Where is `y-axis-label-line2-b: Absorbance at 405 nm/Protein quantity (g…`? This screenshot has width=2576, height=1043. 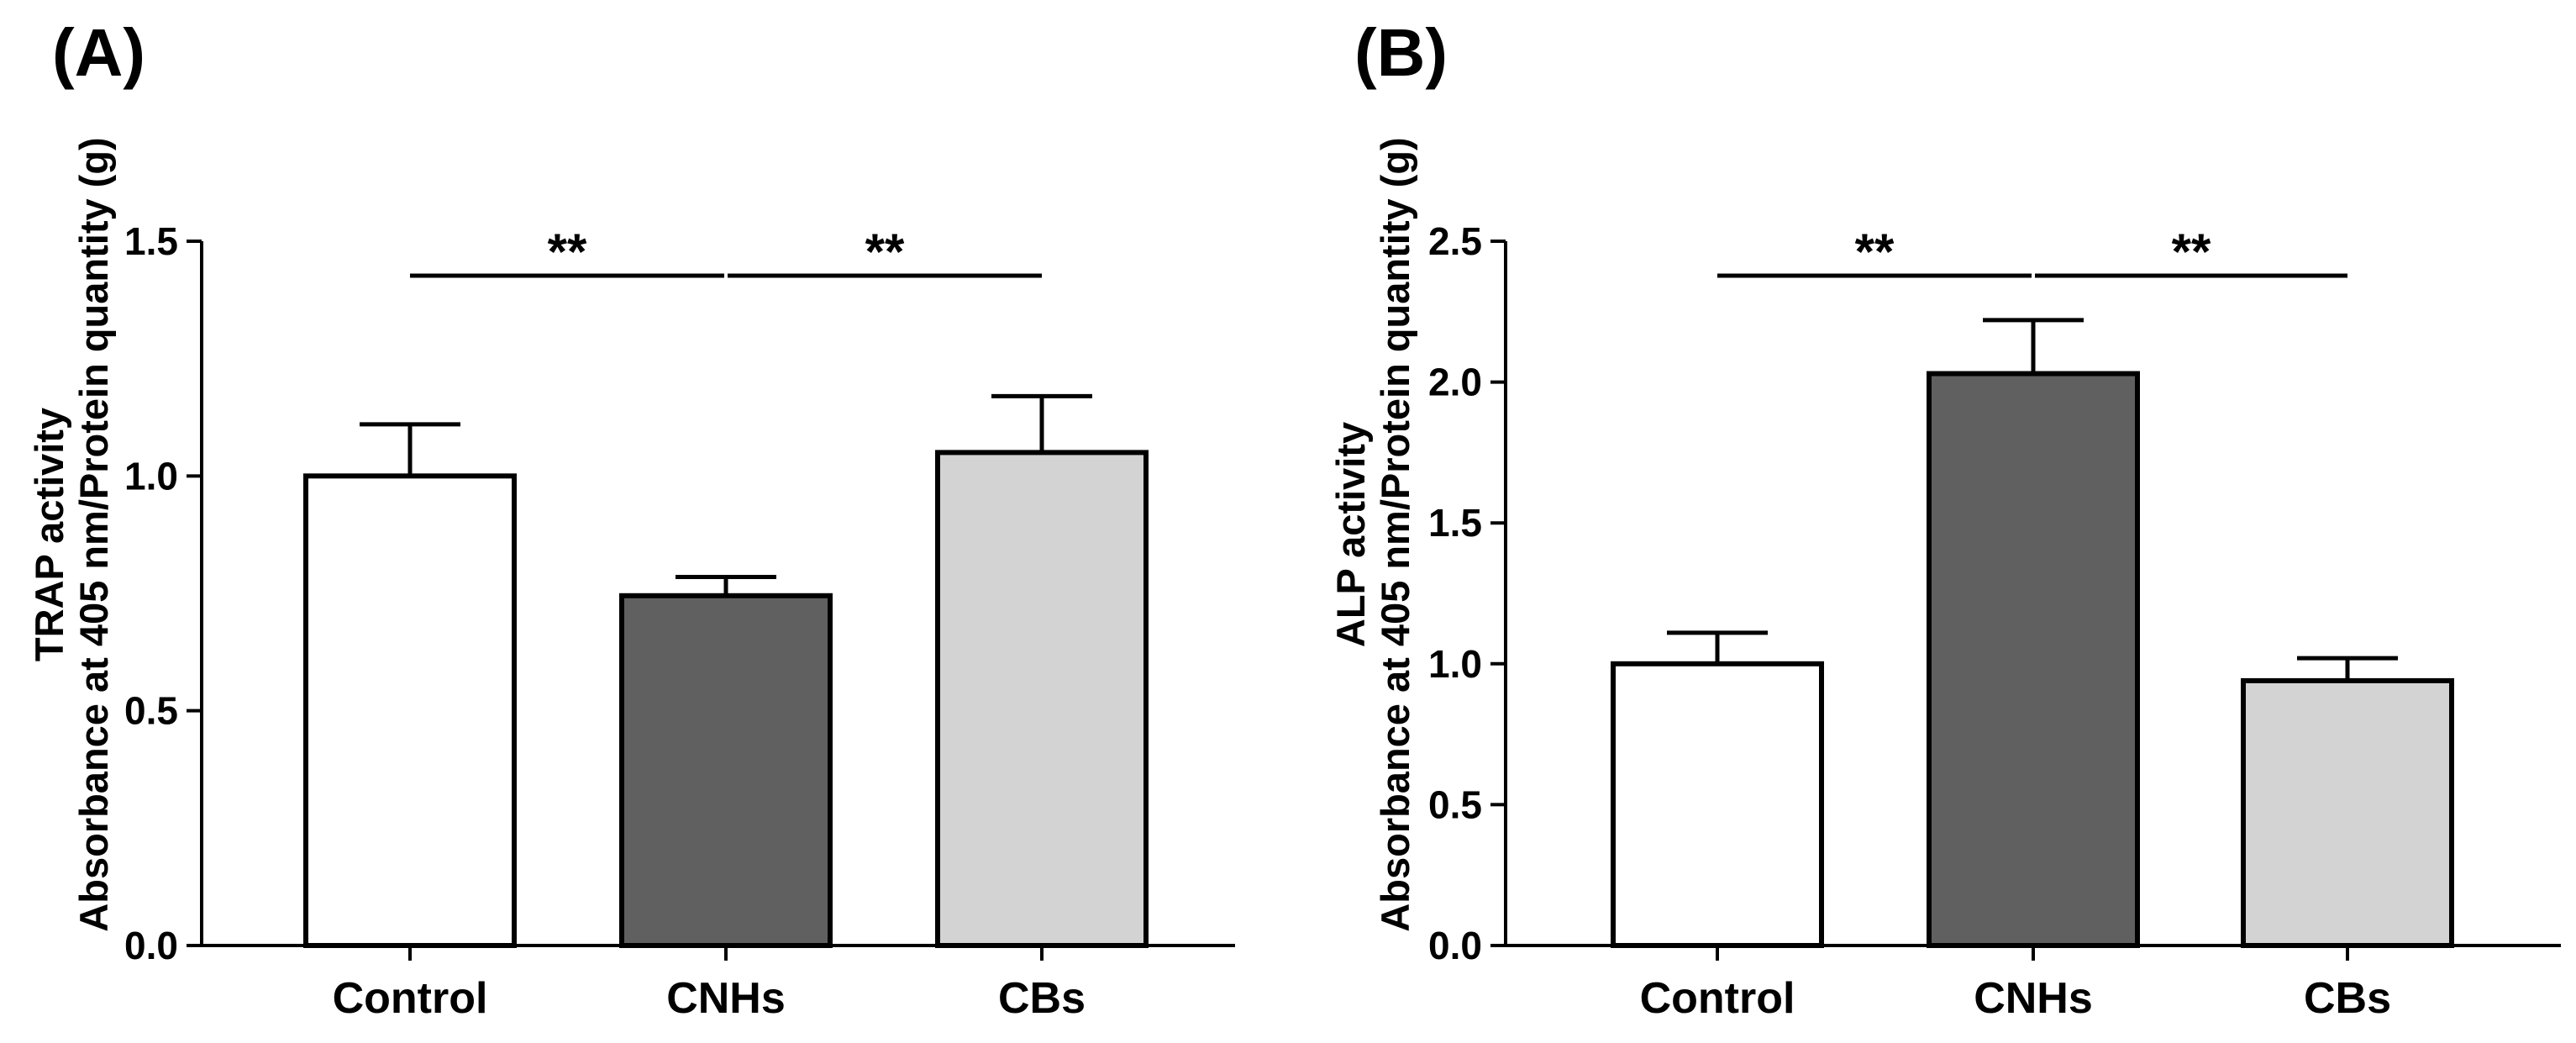 y-axis-label-line2-b: Absorbance at 405 nm/Protein quantity (g… is located at coordinates (1395, 534).